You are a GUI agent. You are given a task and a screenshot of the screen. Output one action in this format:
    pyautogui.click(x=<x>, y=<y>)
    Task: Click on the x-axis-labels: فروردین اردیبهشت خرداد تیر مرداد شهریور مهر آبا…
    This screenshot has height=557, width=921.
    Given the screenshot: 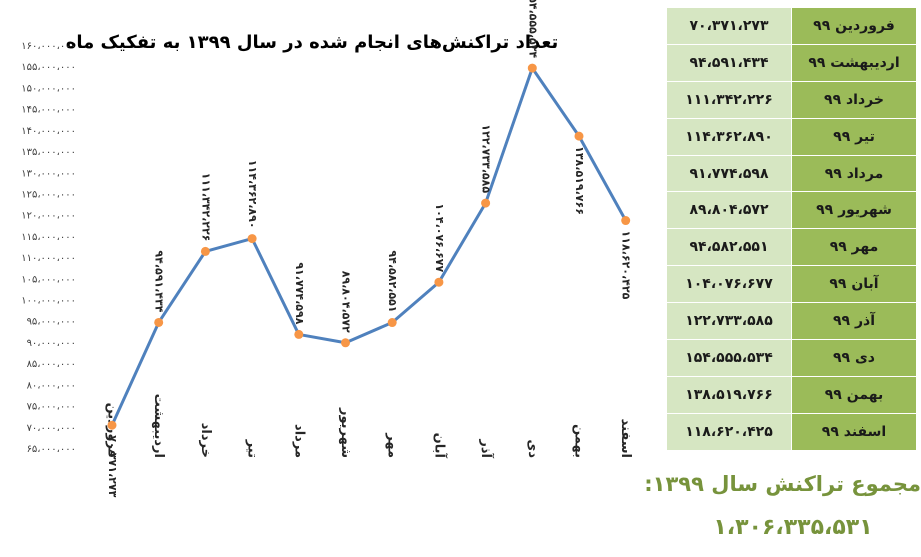 What is the action you would take?
    pyautogui.click(x=369, y=426)
    